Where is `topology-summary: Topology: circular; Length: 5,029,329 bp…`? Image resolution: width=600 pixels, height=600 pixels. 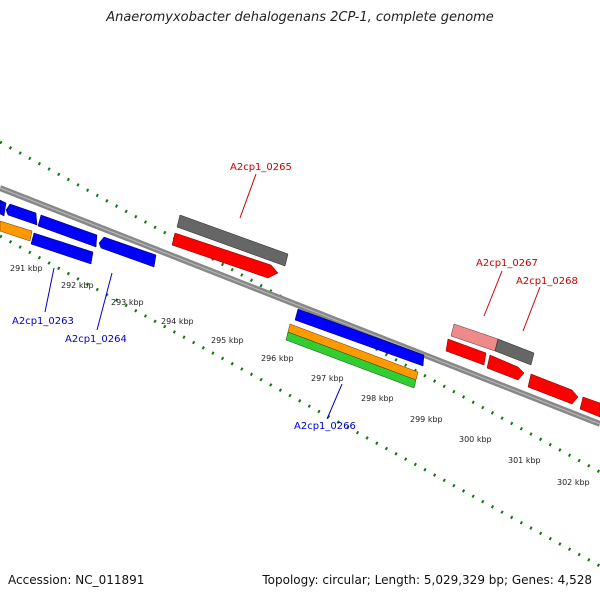
topology-summary: Topology: circular; Length: 5,029,329 bp… is located at coordinates (427, 580).